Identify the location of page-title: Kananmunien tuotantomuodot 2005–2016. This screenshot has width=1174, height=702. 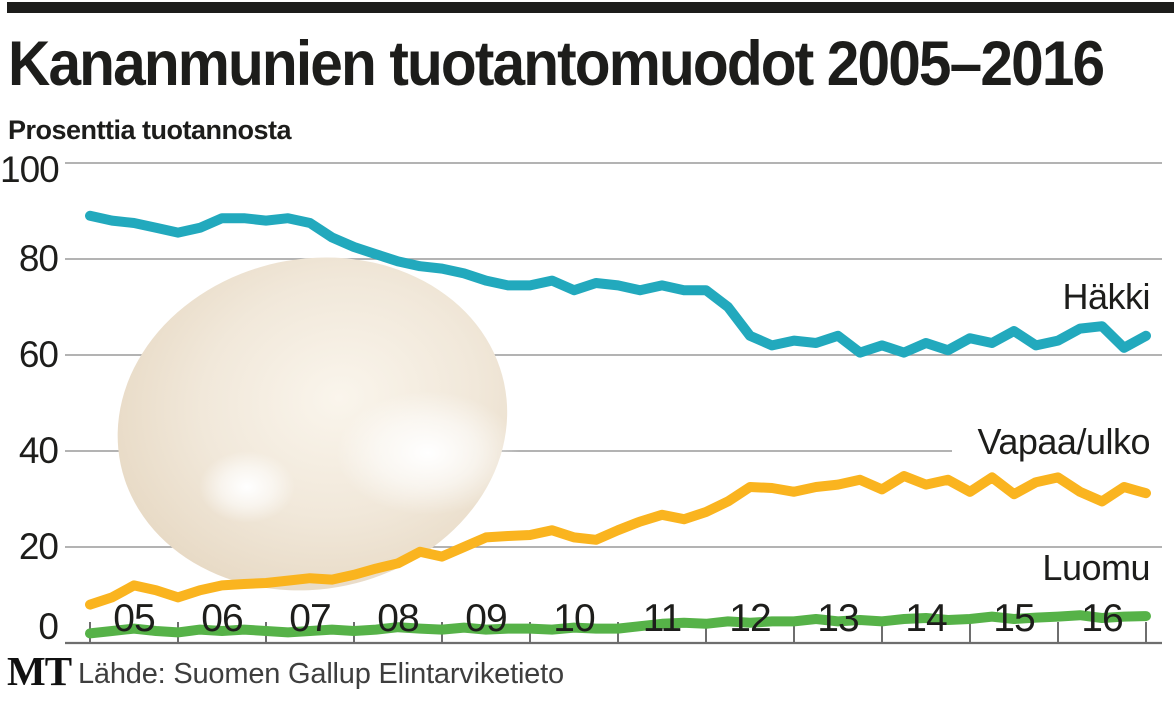
(556, 64).